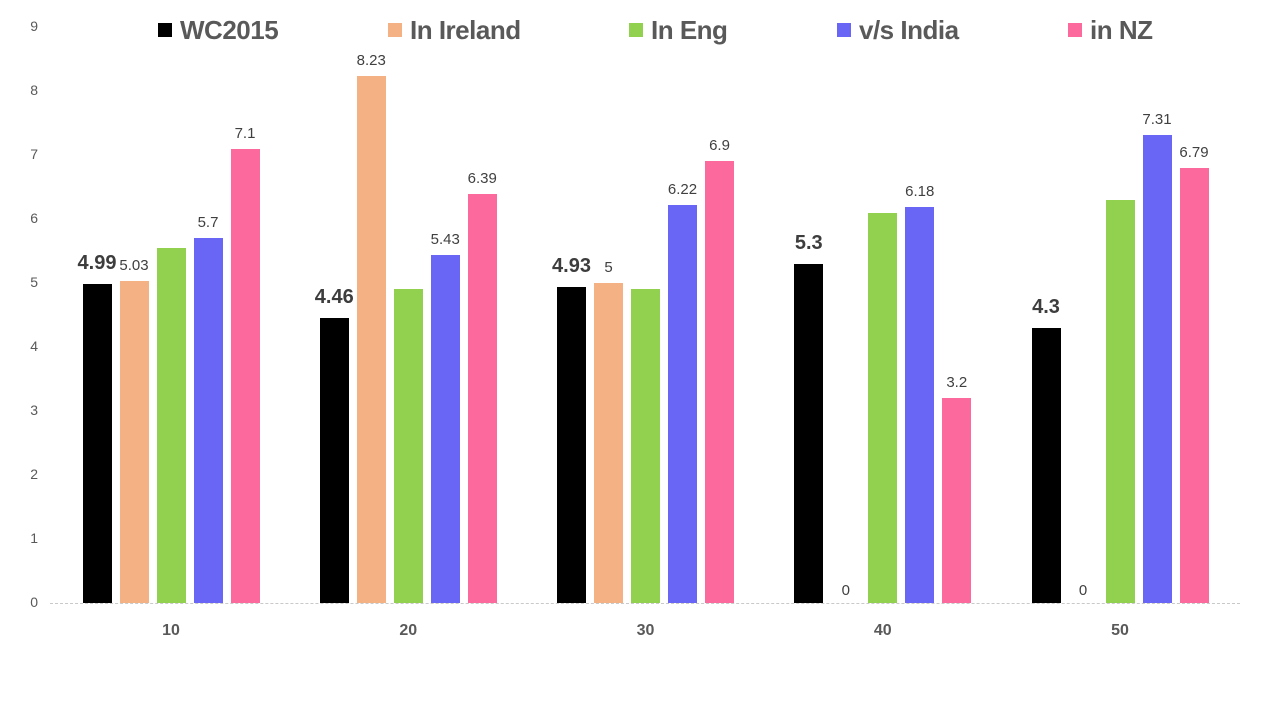  What do you see at coordinates (1121, 29) in the screenshot?
I see `legend-label-in-nz: in NZ` at bounding box center [1121, 29].